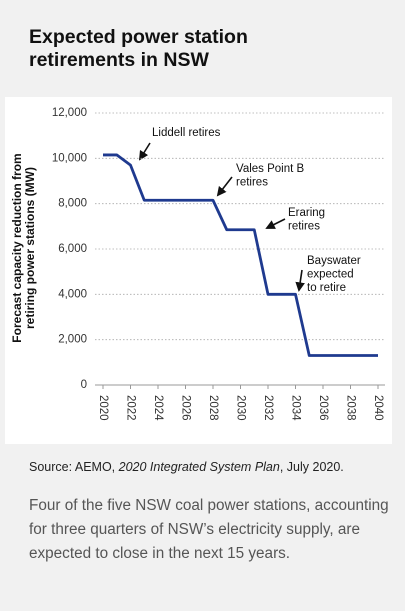  I want to click on source-work: 2020 Integrated System Plan, so click(199, 467).